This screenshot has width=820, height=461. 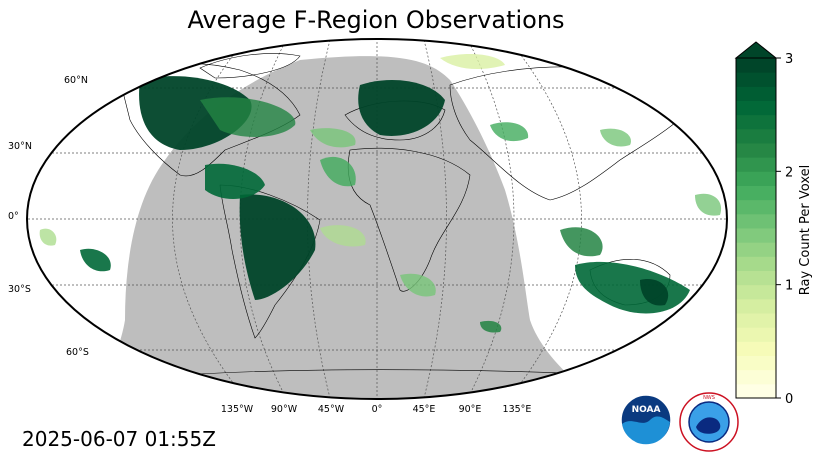 I want to click on lat-label: 60°S, so click(x=77, y=352).